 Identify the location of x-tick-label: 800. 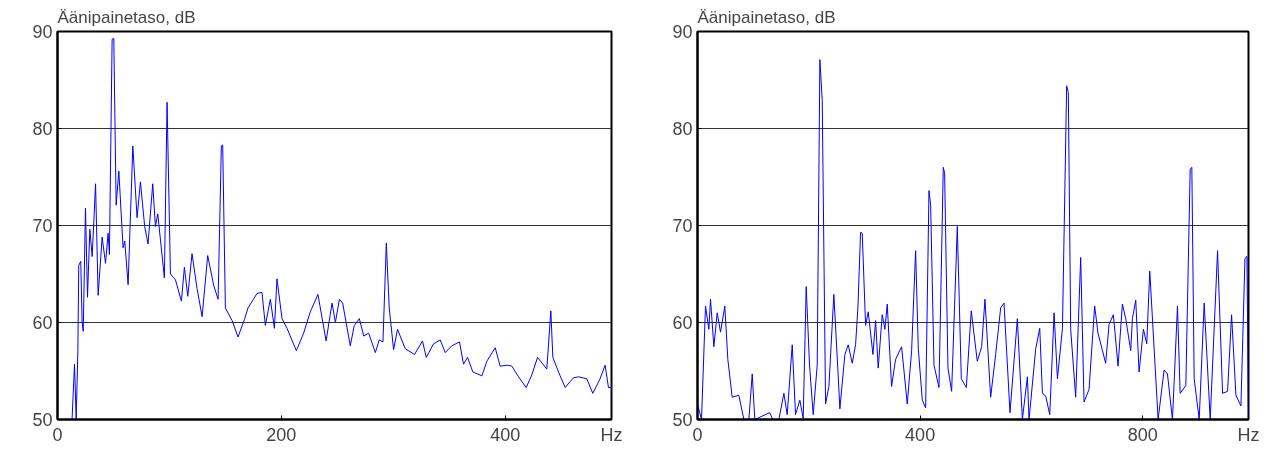
(1142, 434).